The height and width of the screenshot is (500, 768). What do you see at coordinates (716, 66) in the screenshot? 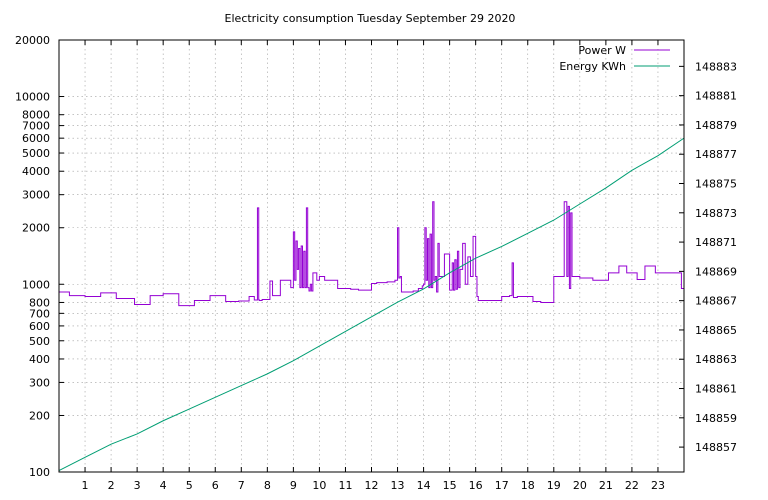
I see `y2-tick-label: 148883` at bounding box center [716, 66].